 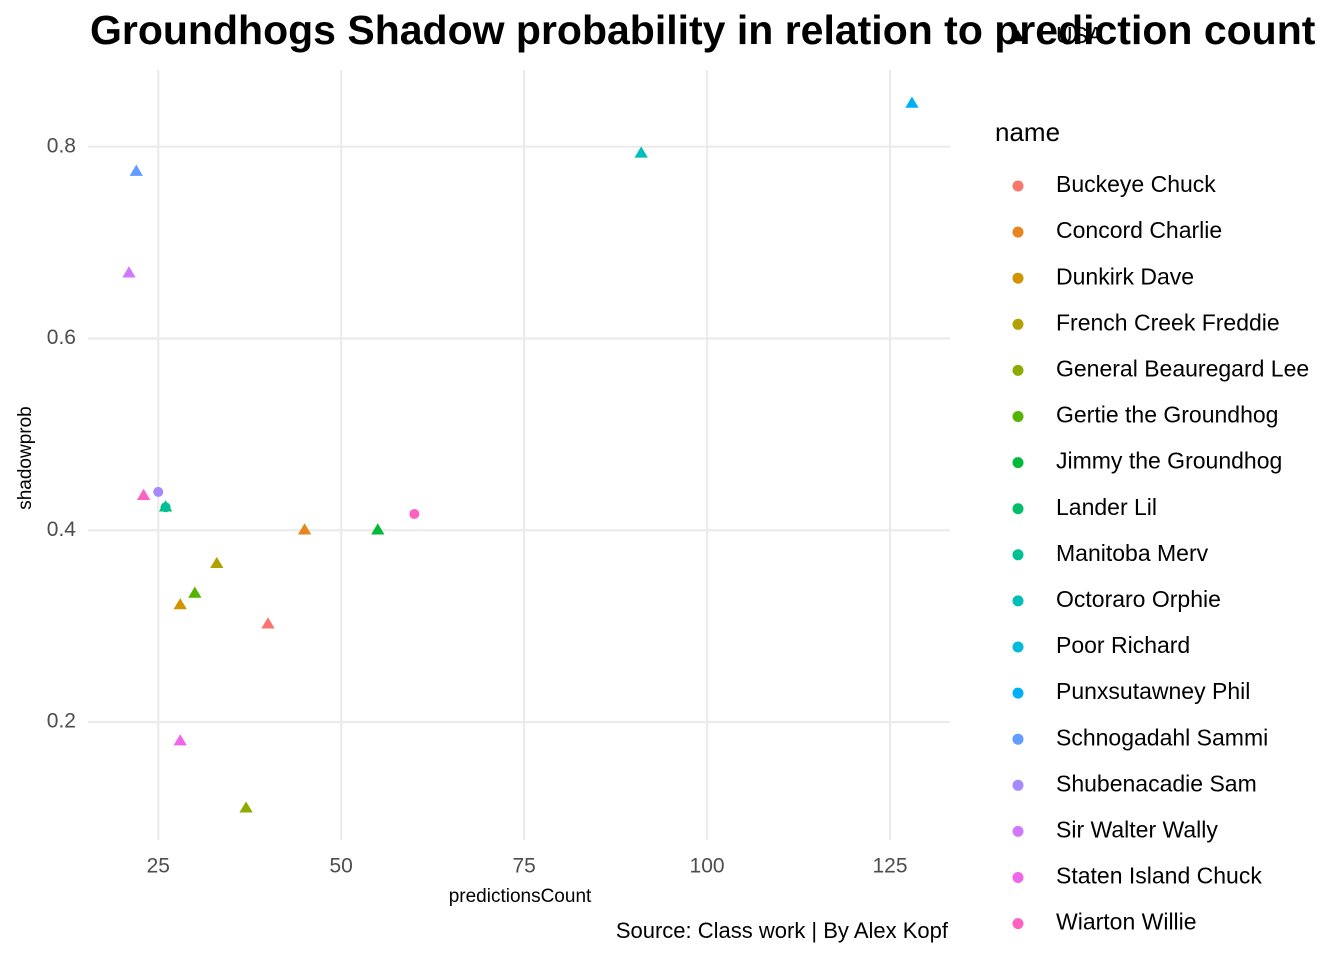 I want to click on shape-legend-label: USA, so click(x=1080, y=35).